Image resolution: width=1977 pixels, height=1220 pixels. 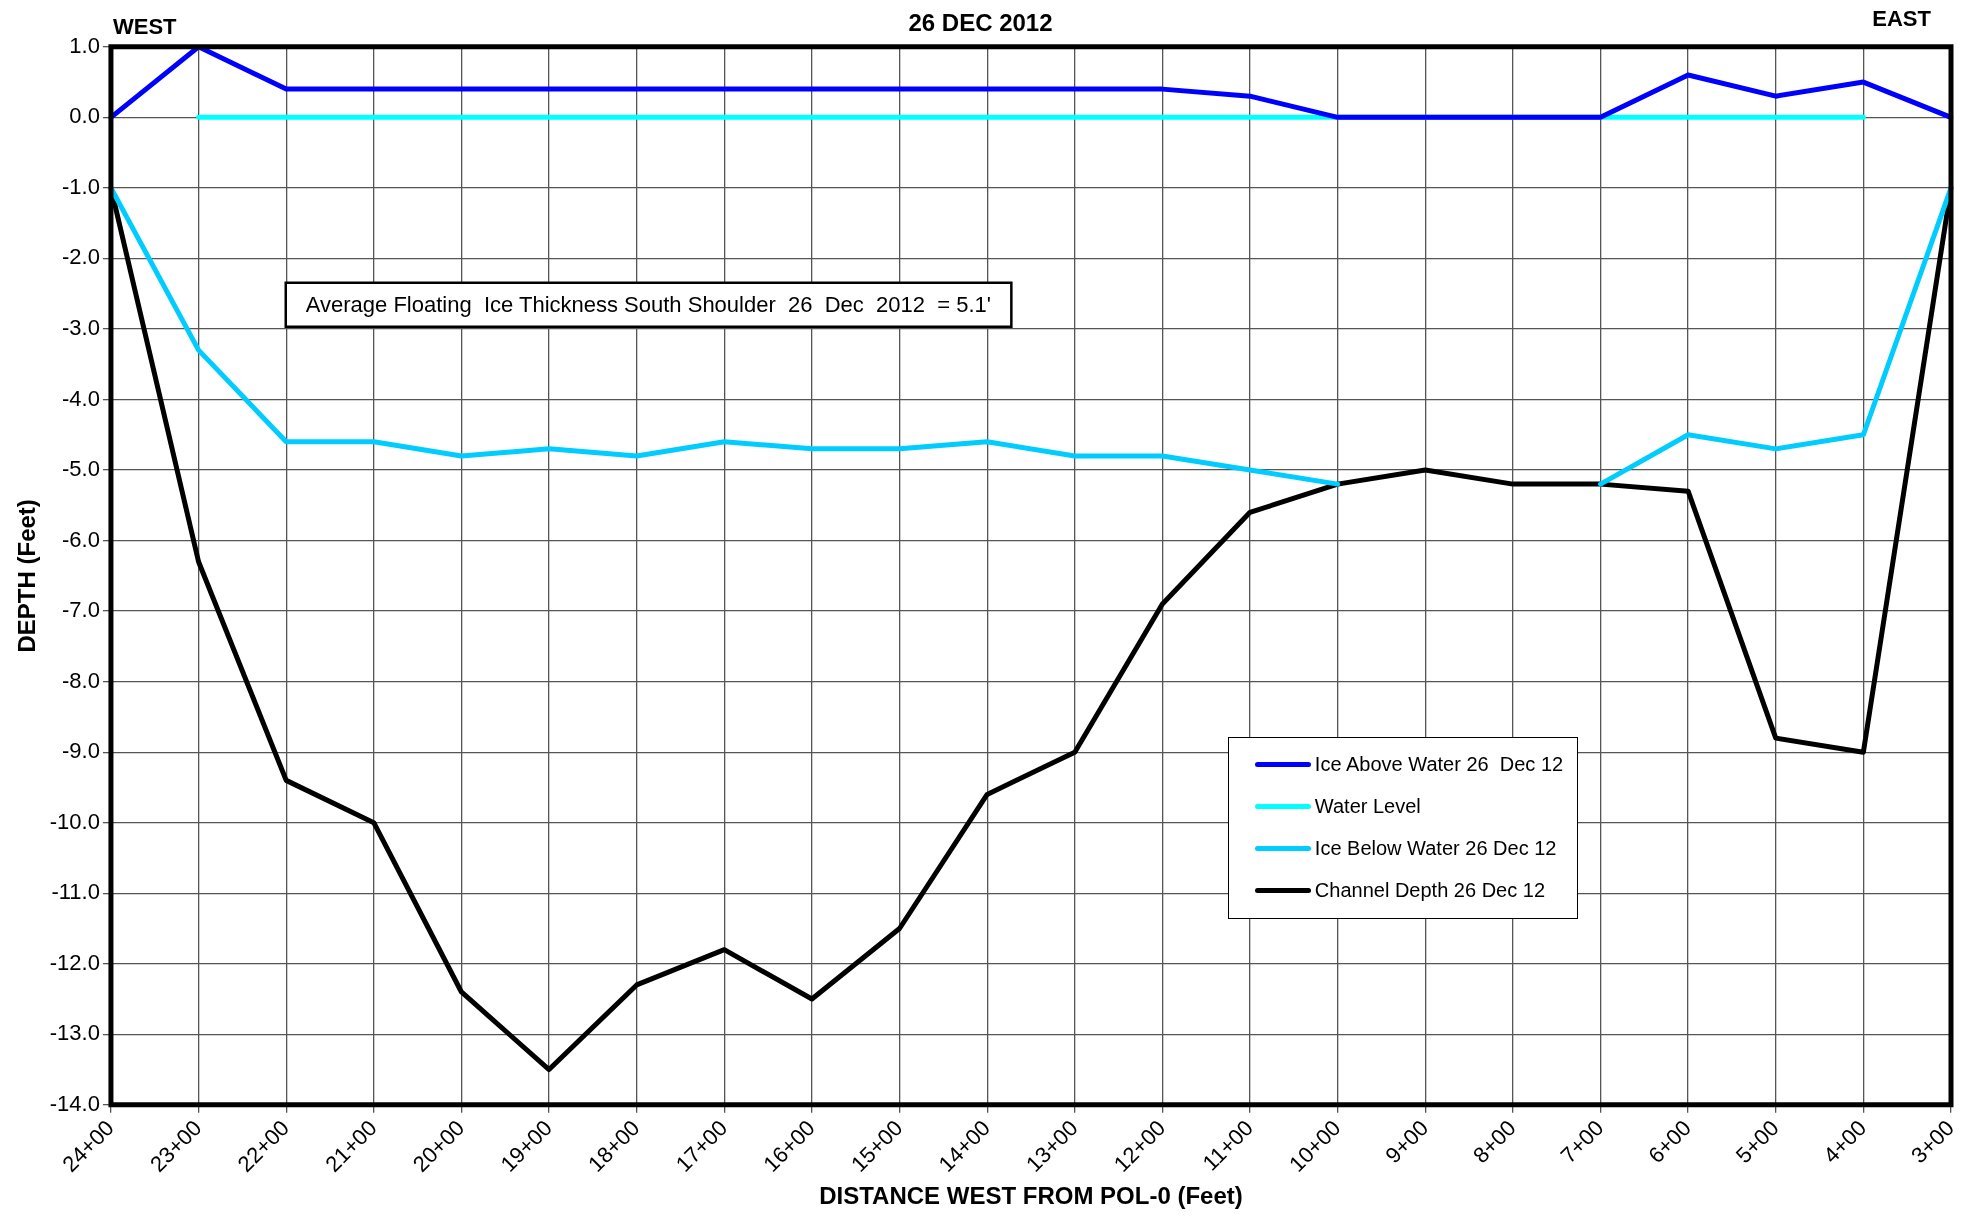 What do you see at coordinates (27, 576) in the screenshot?
I see `y-axis-title: DEPTH (Feet)` at bounding box center [27, 576].